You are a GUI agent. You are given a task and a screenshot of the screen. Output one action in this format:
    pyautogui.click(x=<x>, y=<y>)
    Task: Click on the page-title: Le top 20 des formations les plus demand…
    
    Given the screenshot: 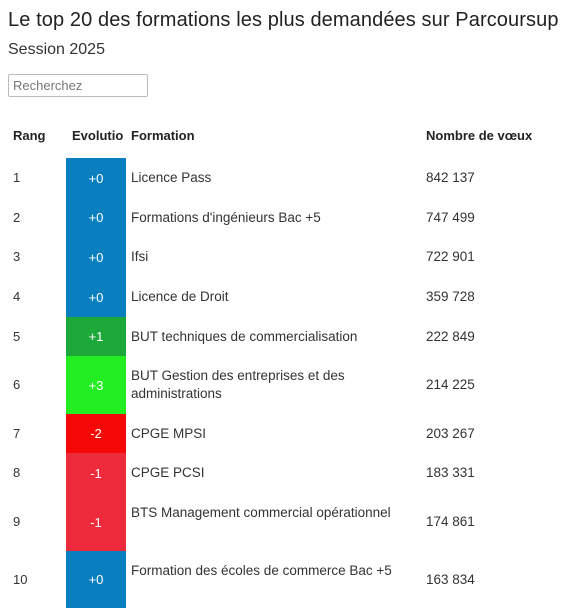 What is the action you would take?
    pyautogui.click(x=283, y=20)
    